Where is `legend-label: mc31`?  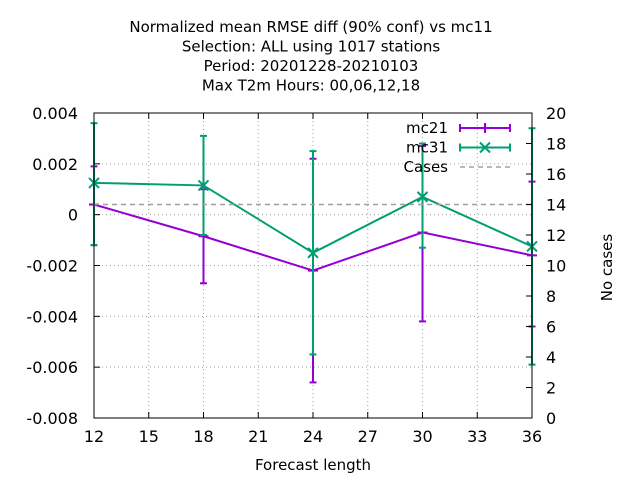
legend-label: mc31 is located at coordinates (427, 148).